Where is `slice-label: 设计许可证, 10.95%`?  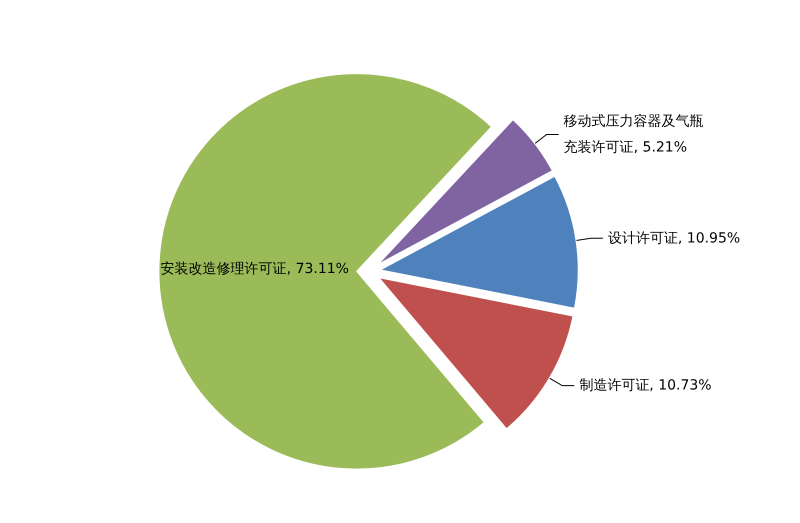
slice-label: 设计许可证, 10.95% is located at coordinates (674, 238).